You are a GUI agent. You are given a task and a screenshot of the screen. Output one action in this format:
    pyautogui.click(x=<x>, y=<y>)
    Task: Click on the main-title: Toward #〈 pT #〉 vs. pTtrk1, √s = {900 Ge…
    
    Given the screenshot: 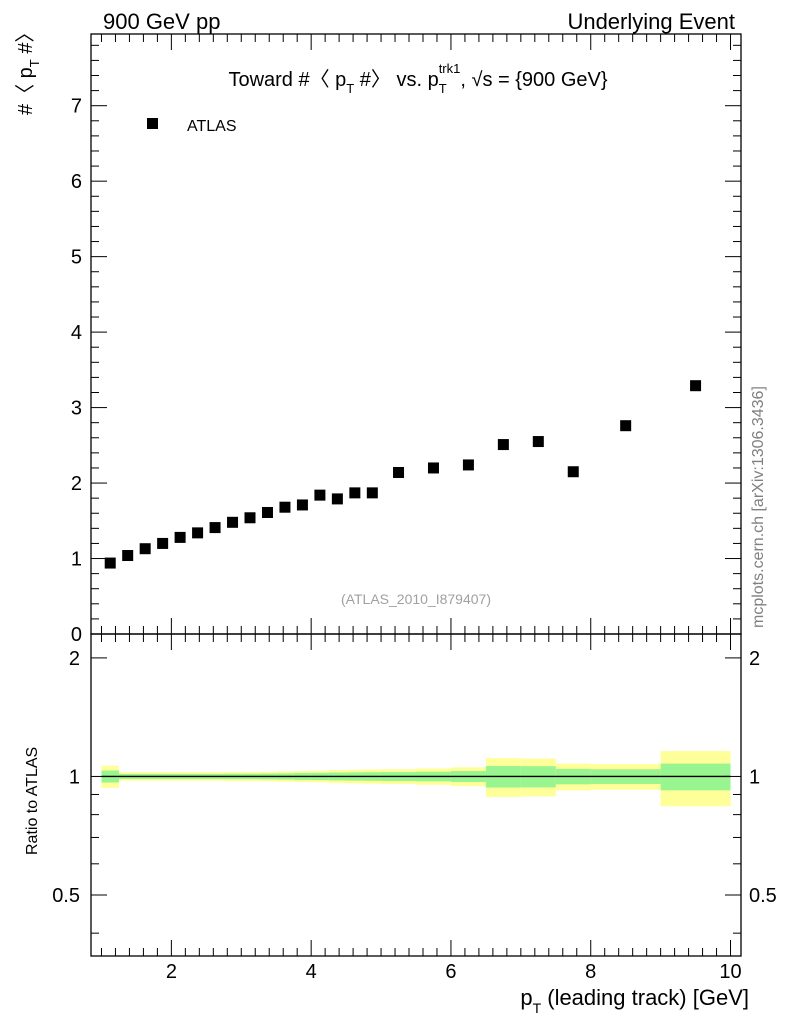 What is the action you would take?
    pyautogui.click(x=417, y=78)
    